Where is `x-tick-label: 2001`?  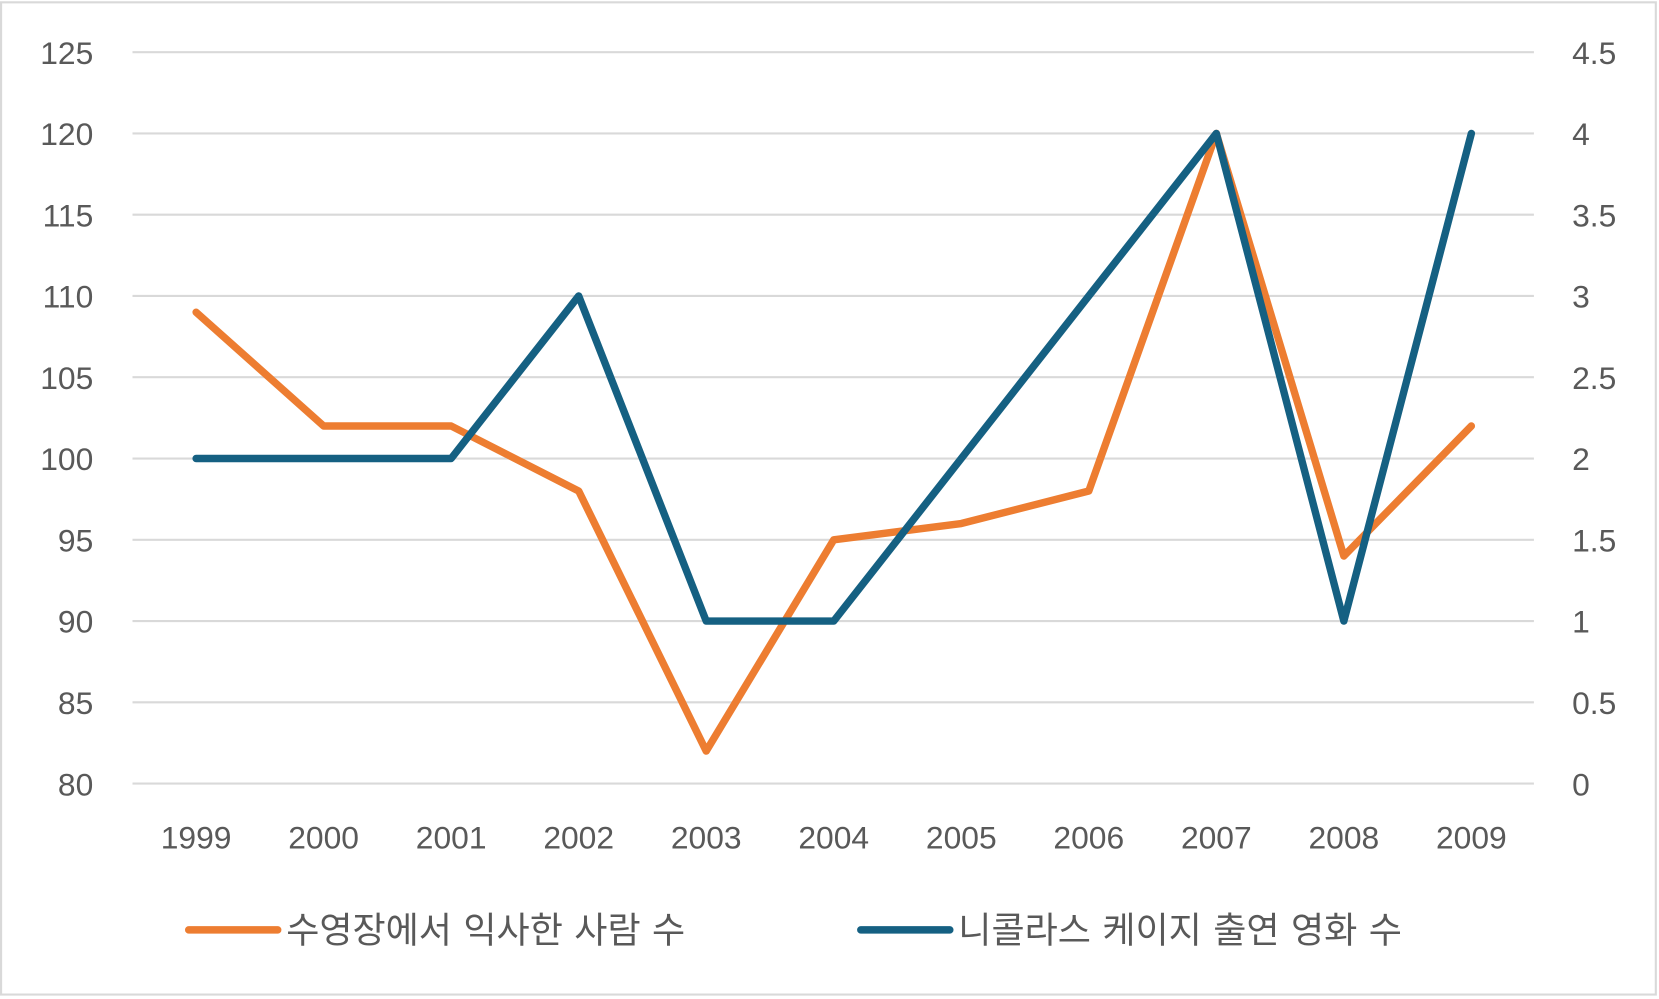 x-tick-label: 2001 is located at coordinates (451, 837).